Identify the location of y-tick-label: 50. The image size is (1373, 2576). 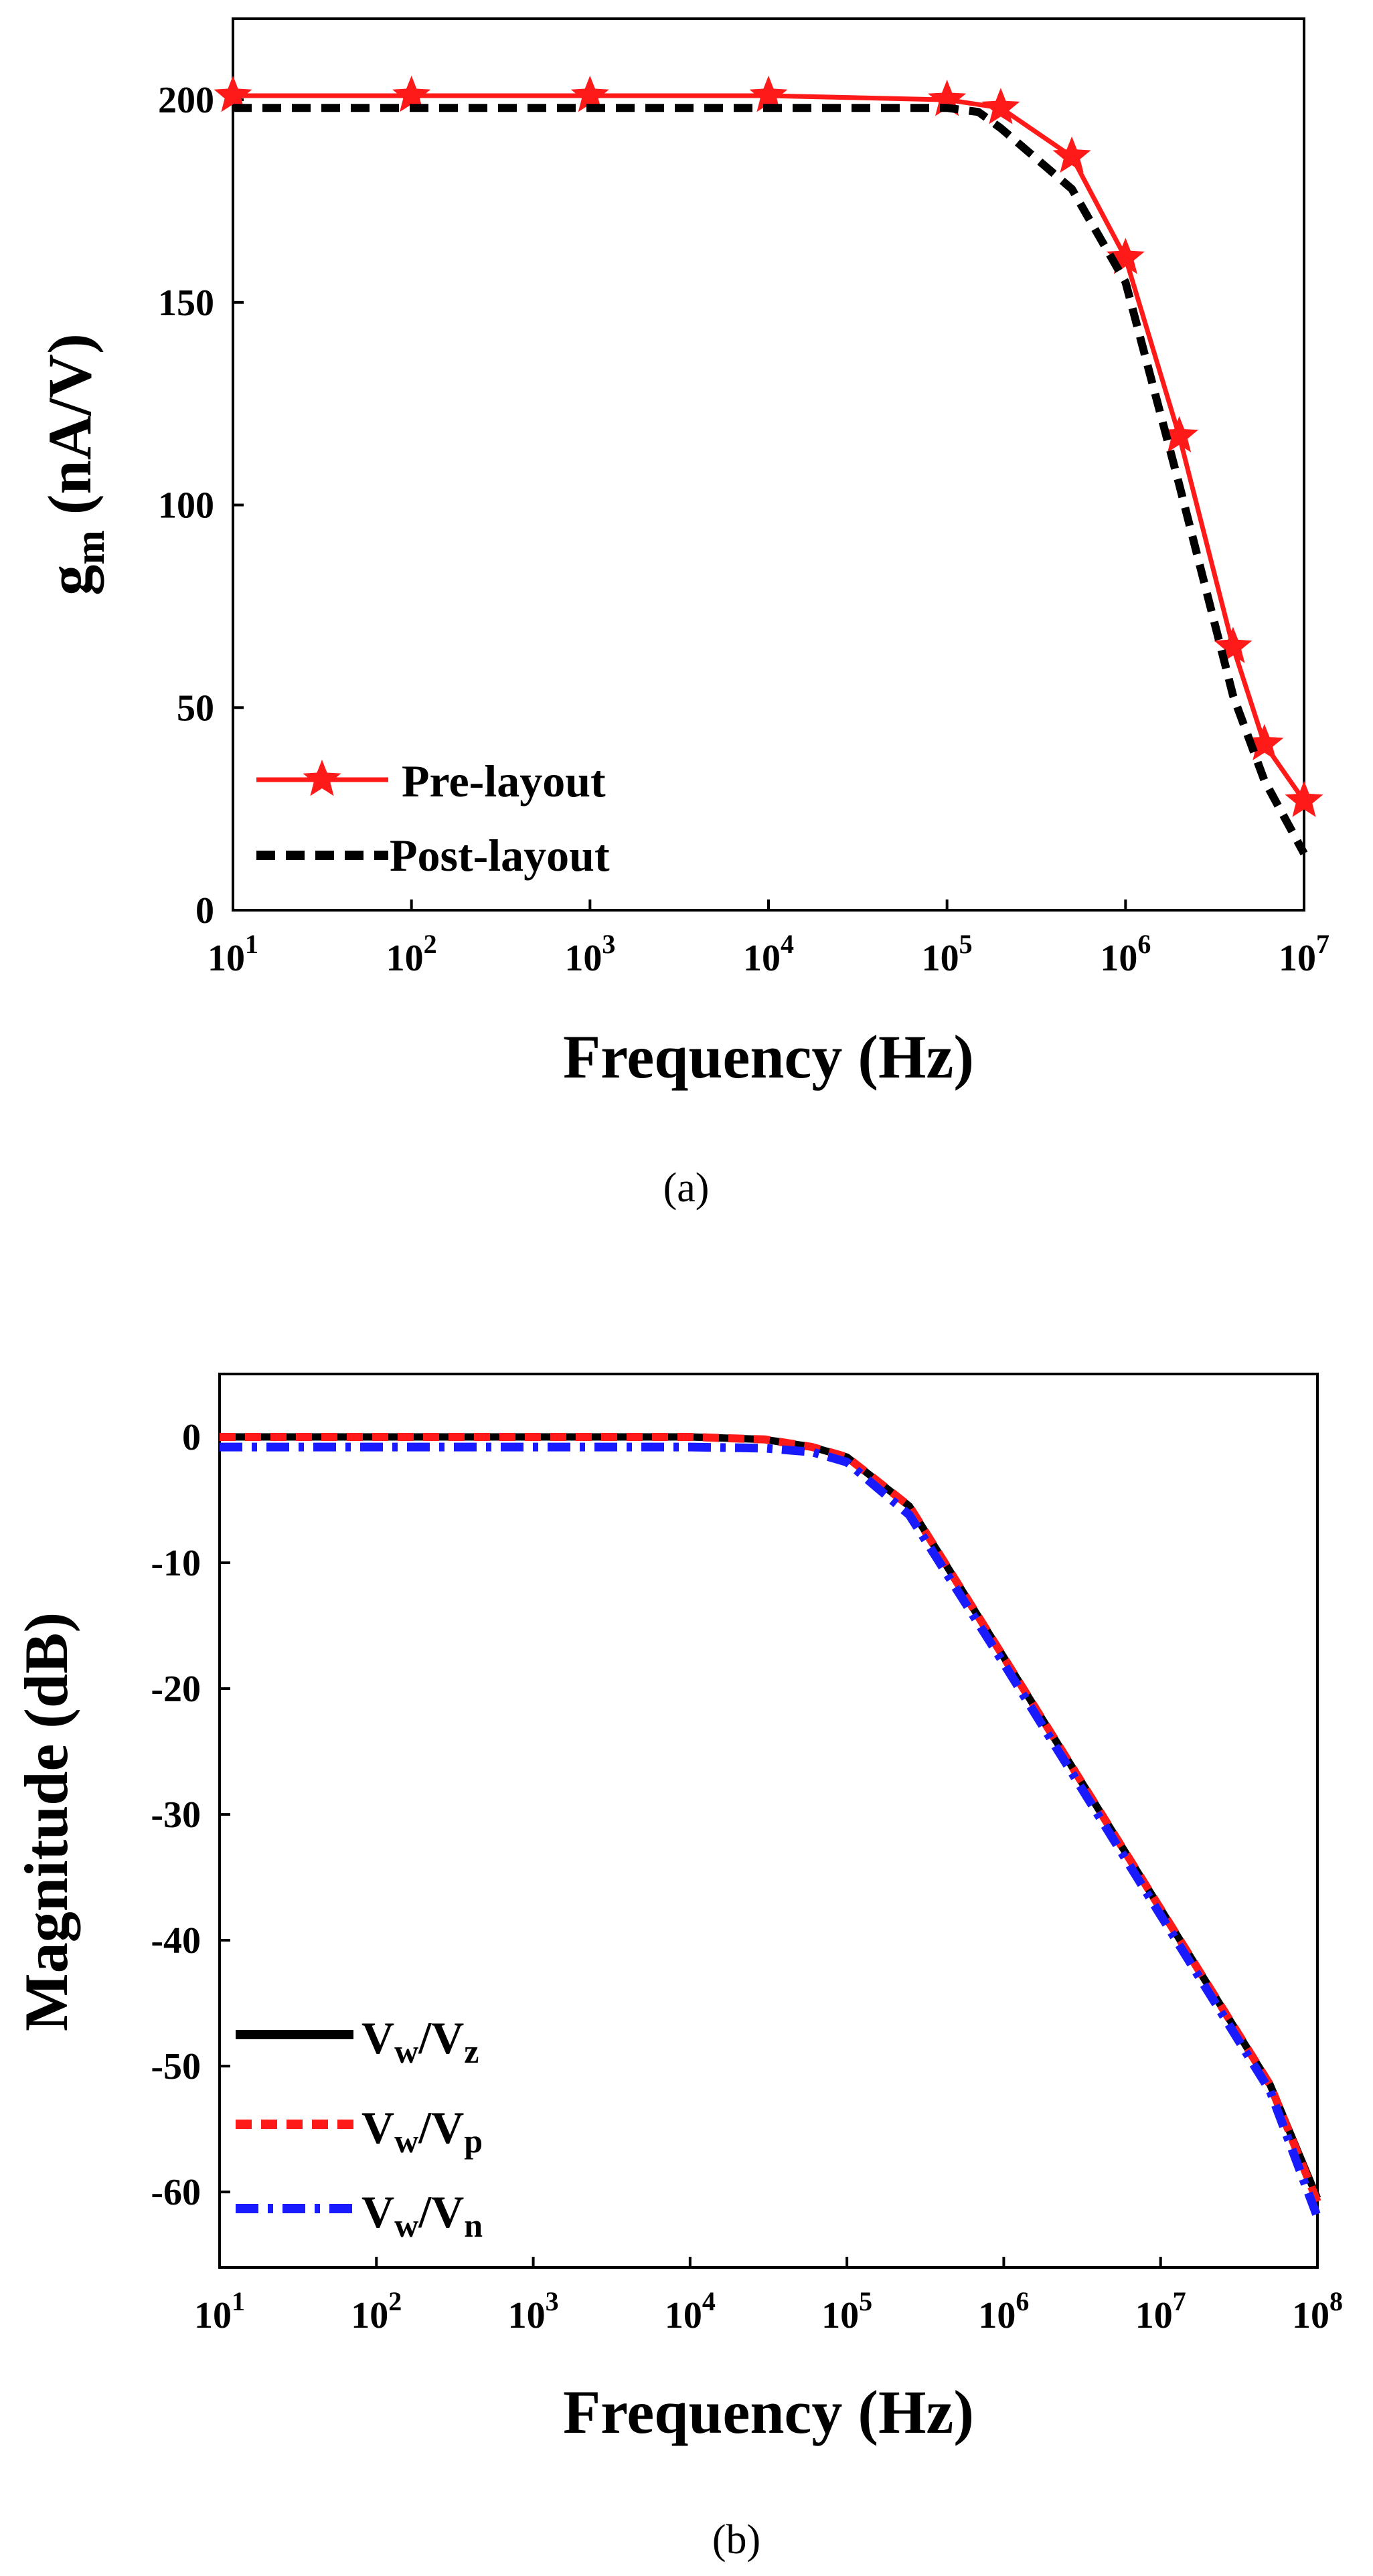
(196, 708).